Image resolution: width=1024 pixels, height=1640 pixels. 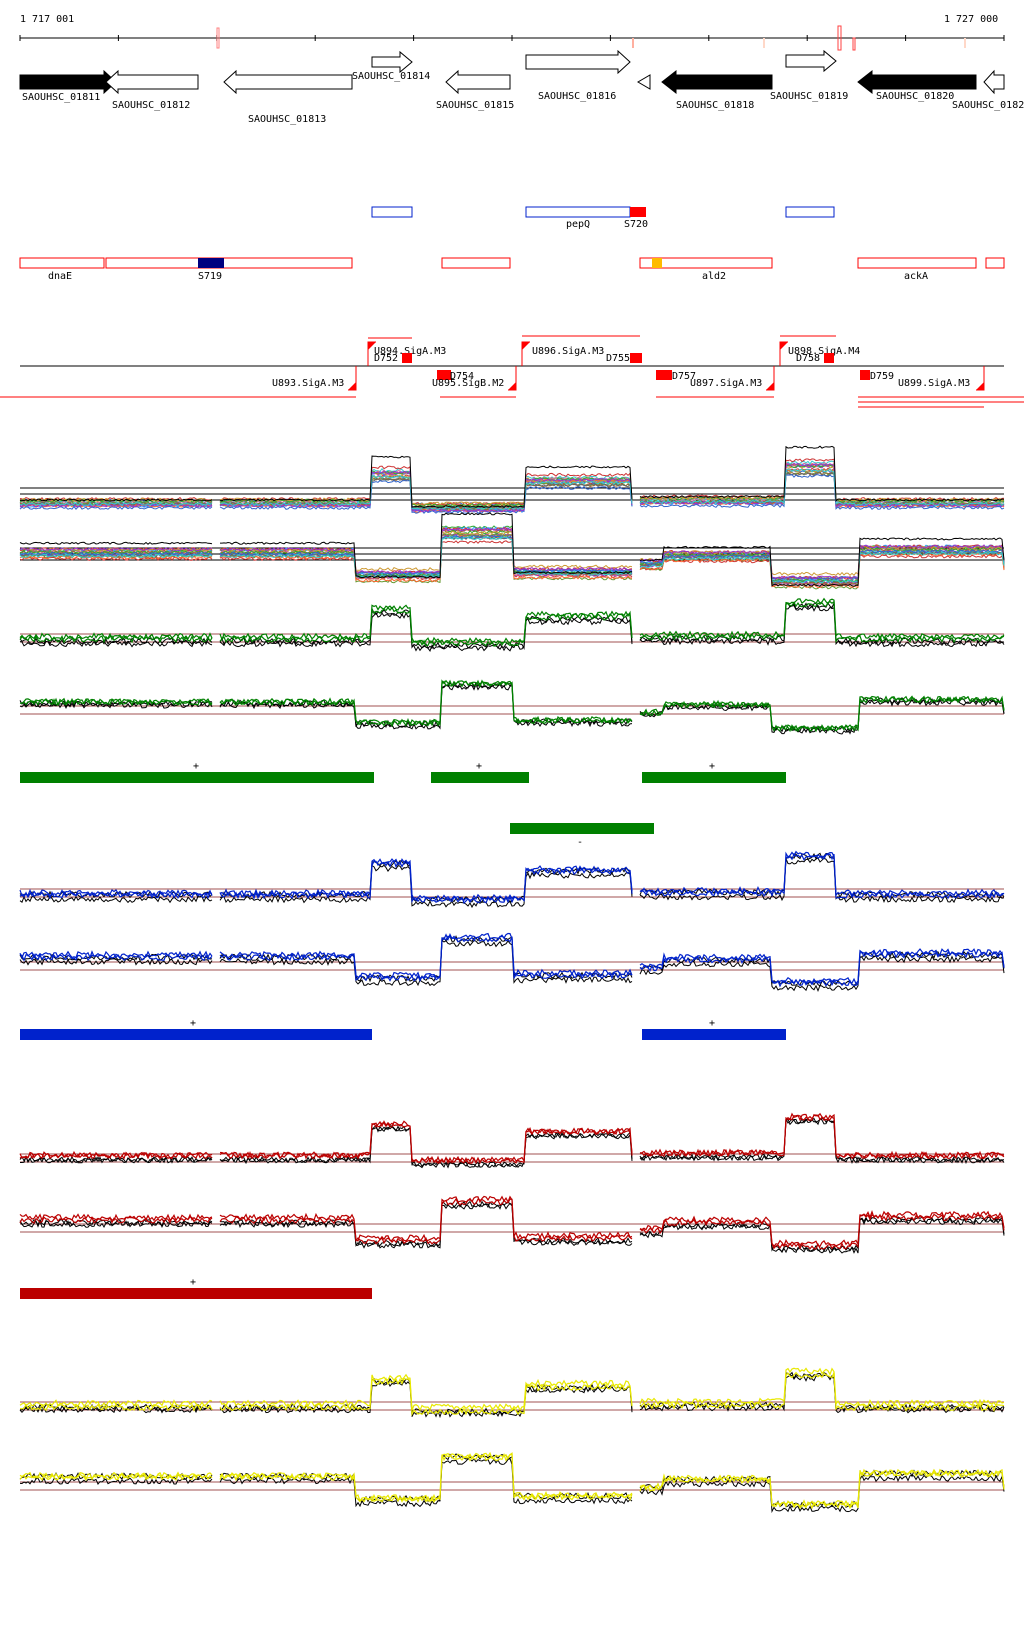 I want to click on gene-label: SAOUHSC_01818, so click(x=715, y=105).